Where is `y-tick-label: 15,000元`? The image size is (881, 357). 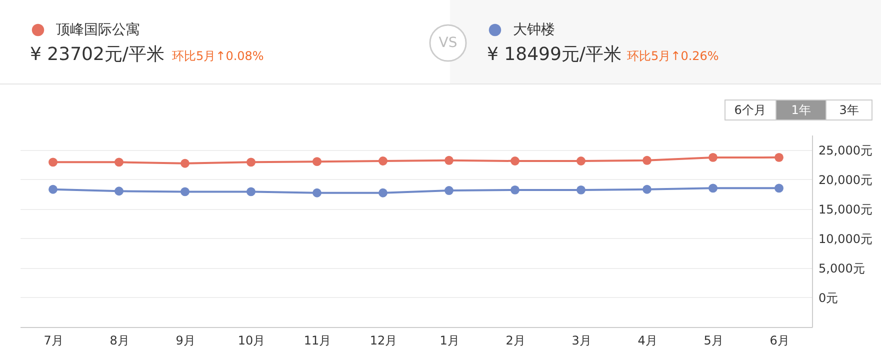 y-tick-label: 15,000元 is located at coordinates (845, 209).